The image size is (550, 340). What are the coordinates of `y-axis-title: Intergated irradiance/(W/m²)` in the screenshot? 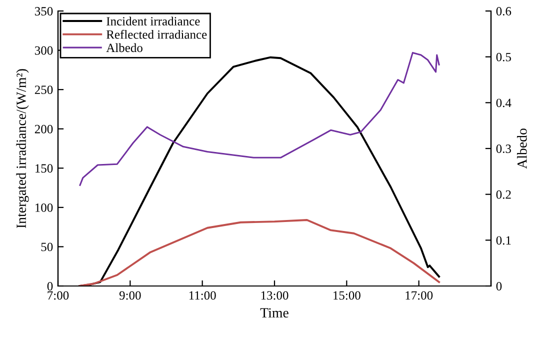 It's located at (22, 148).